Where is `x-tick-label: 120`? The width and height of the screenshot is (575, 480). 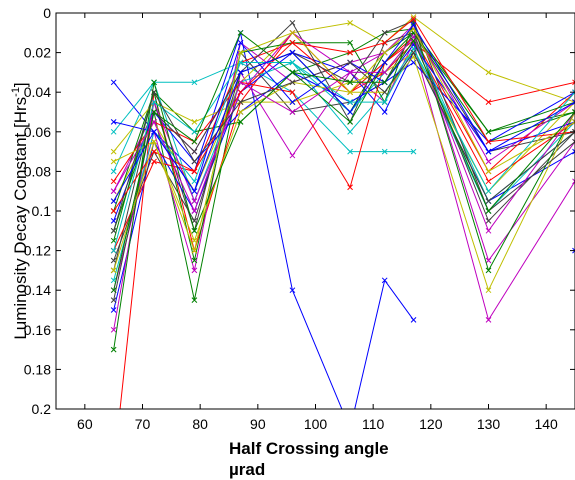
x-tick-label: 120 is located at coordinates (431, 424).